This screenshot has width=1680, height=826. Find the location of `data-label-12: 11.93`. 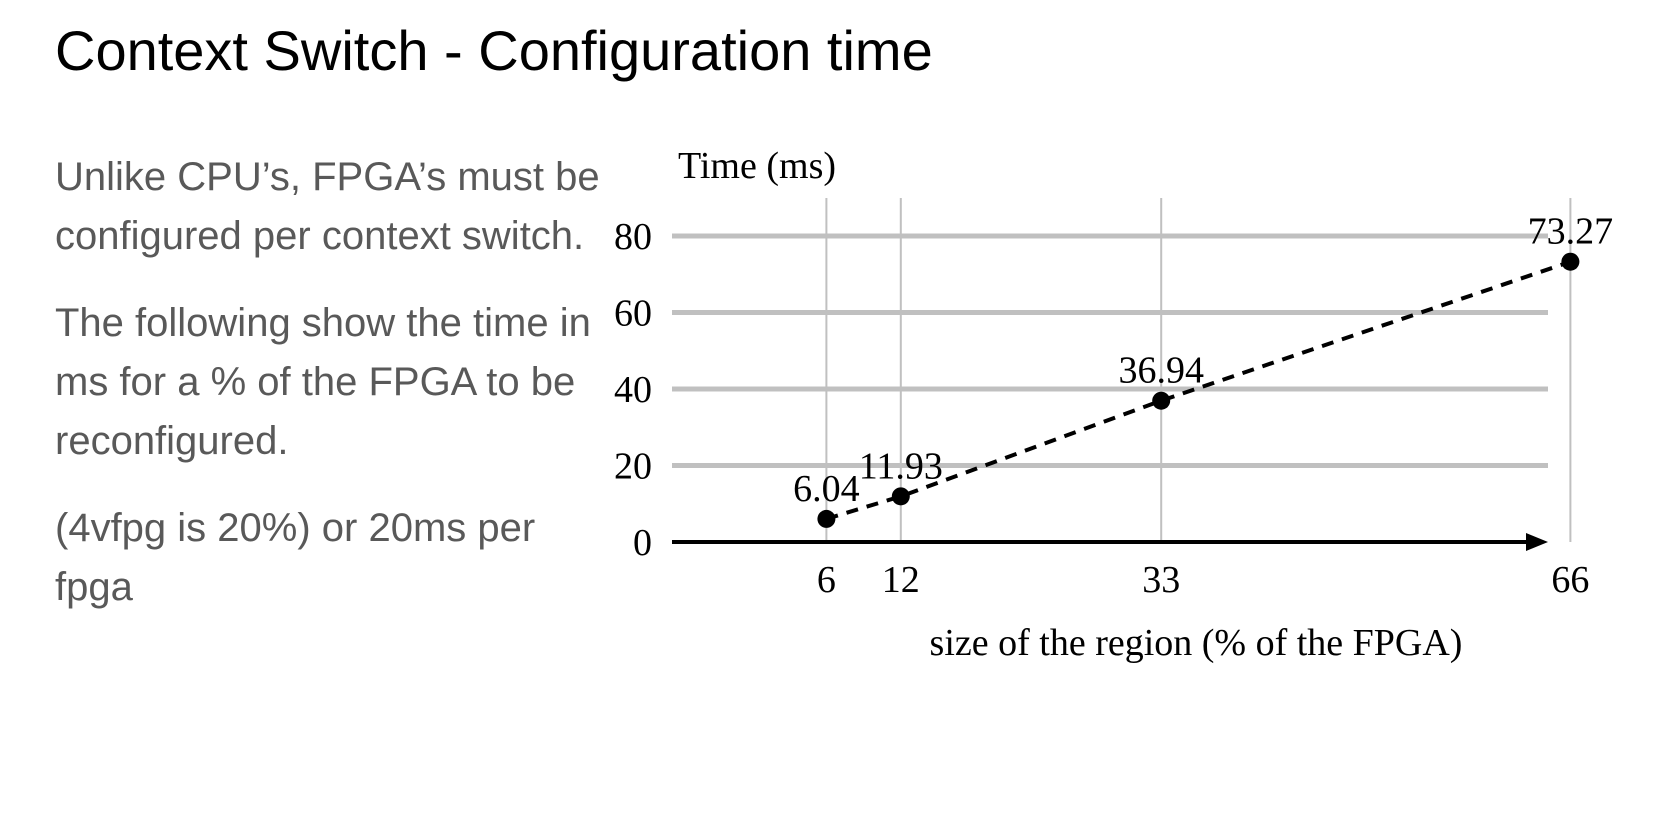

data-label-12: 11.93 is located at coordinates (901, 466).